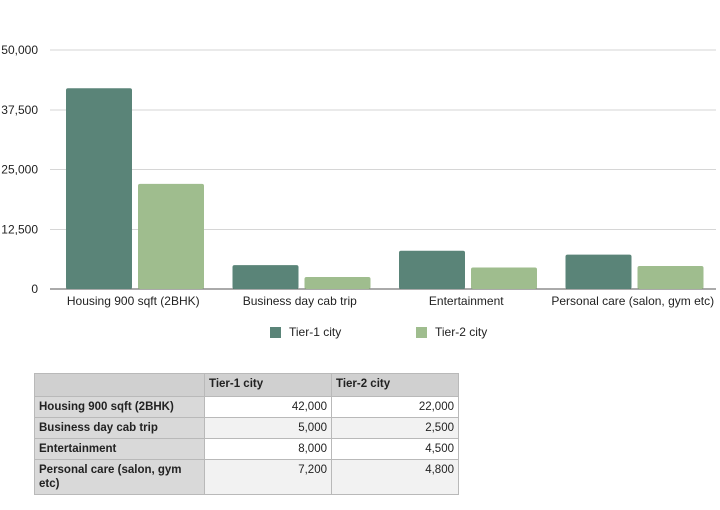  I want to click on row-label: Housing 900 sqft (2BHK), so click(119, 407).